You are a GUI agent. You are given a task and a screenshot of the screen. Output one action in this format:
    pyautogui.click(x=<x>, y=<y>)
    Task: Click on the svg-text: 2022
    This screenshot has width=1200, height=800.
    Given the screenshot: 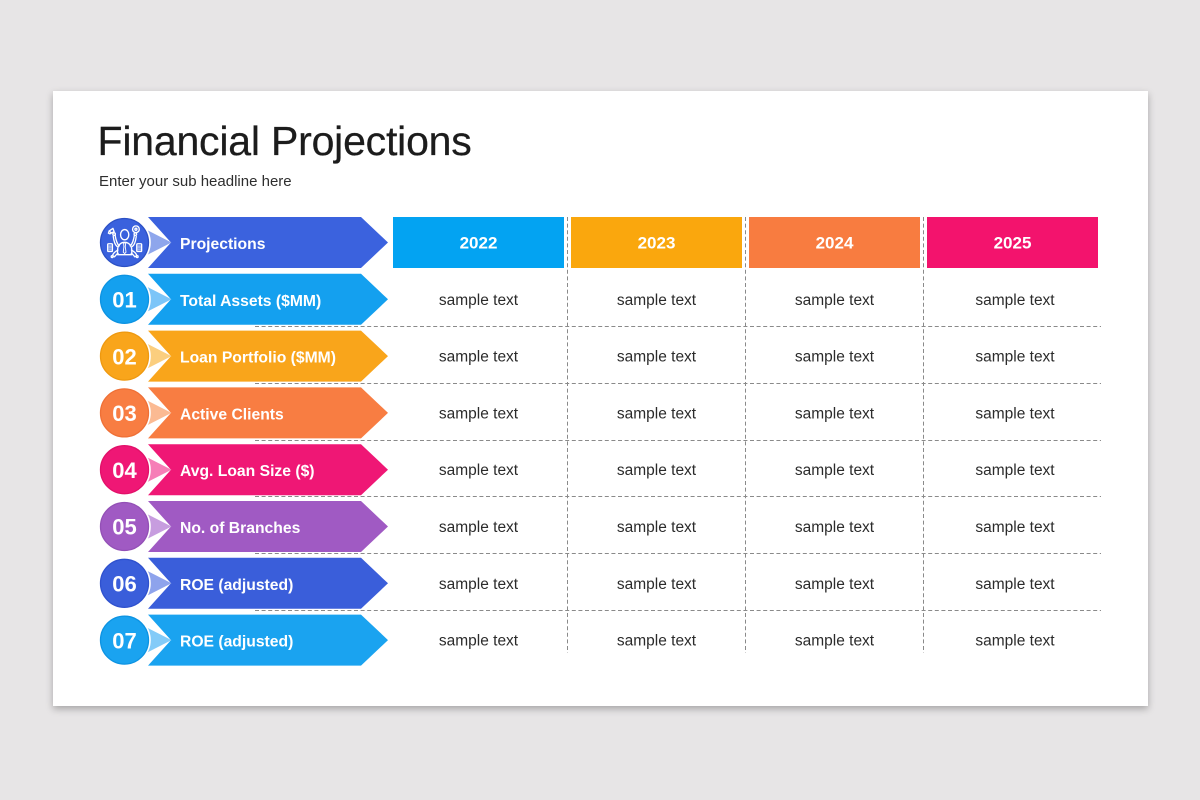 What is the action you would take?
    pyautogui.click(x=479, y=243)
    